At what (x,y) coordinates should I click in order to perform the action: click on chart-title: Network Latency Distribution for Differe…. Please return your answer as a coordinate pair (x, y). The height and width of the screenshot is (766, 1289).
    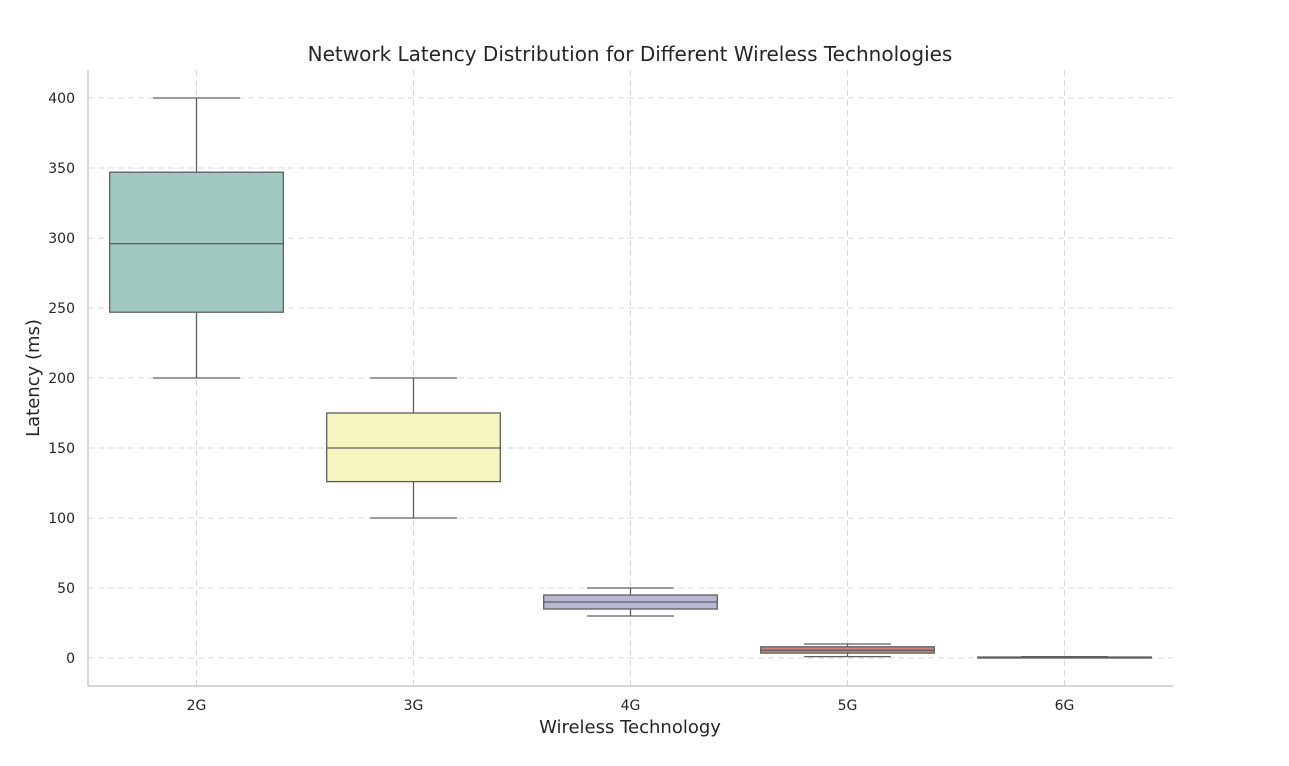
    Looking at the image, I should click on (630, 54).